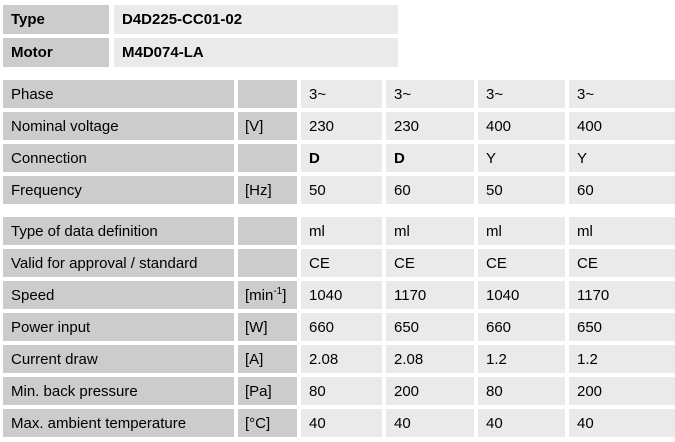  What do you see at coordinates (118, 295) in the screenshot?
I see `spec-row-label: Speed` at bounding box center [118, 295].